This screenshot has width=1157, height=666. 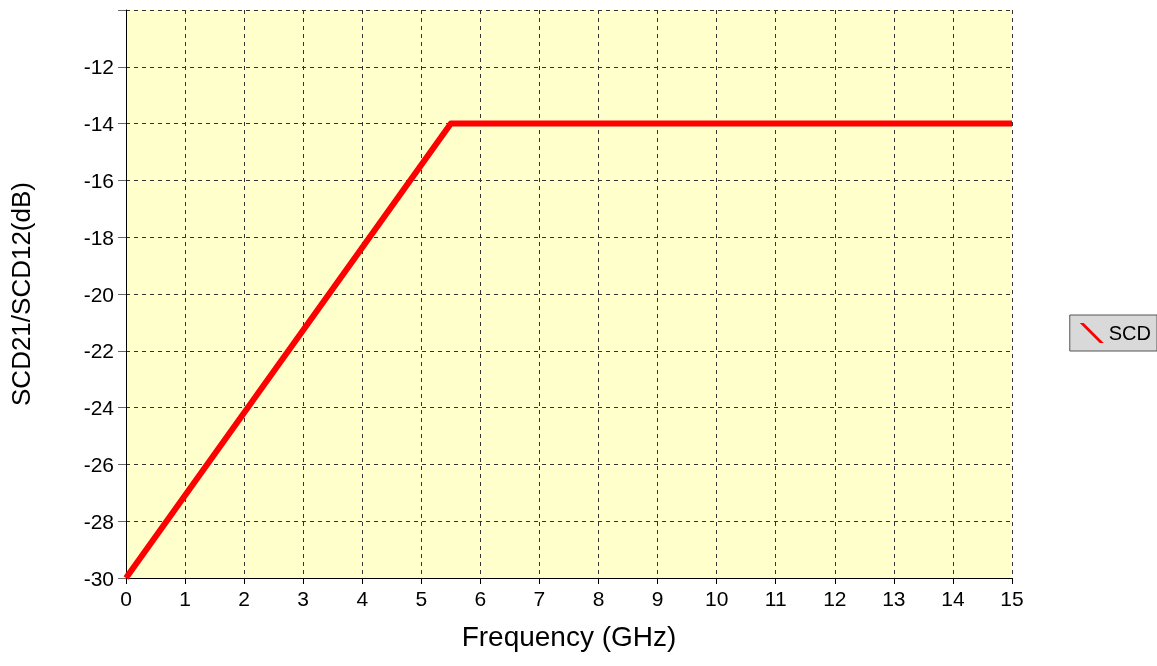 What do you see at coordinates (99, 408) in the screenshot?
I see `y-tick-label: -24` at bounding box center [99, 408].